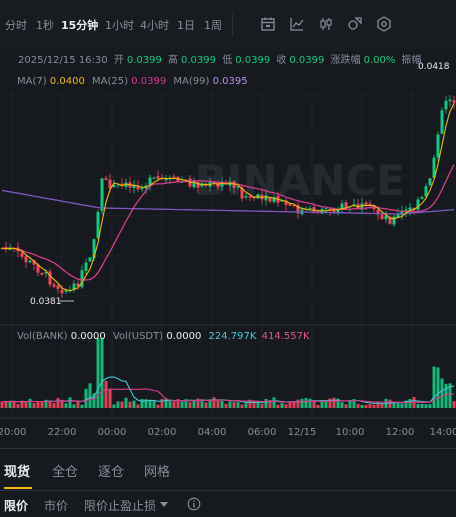 The image size is (456, 517). What do you see at coordinates (411, 60) in the screenshot?
I see `amplitude-label: 振幅` at bounding box center [411, 60].